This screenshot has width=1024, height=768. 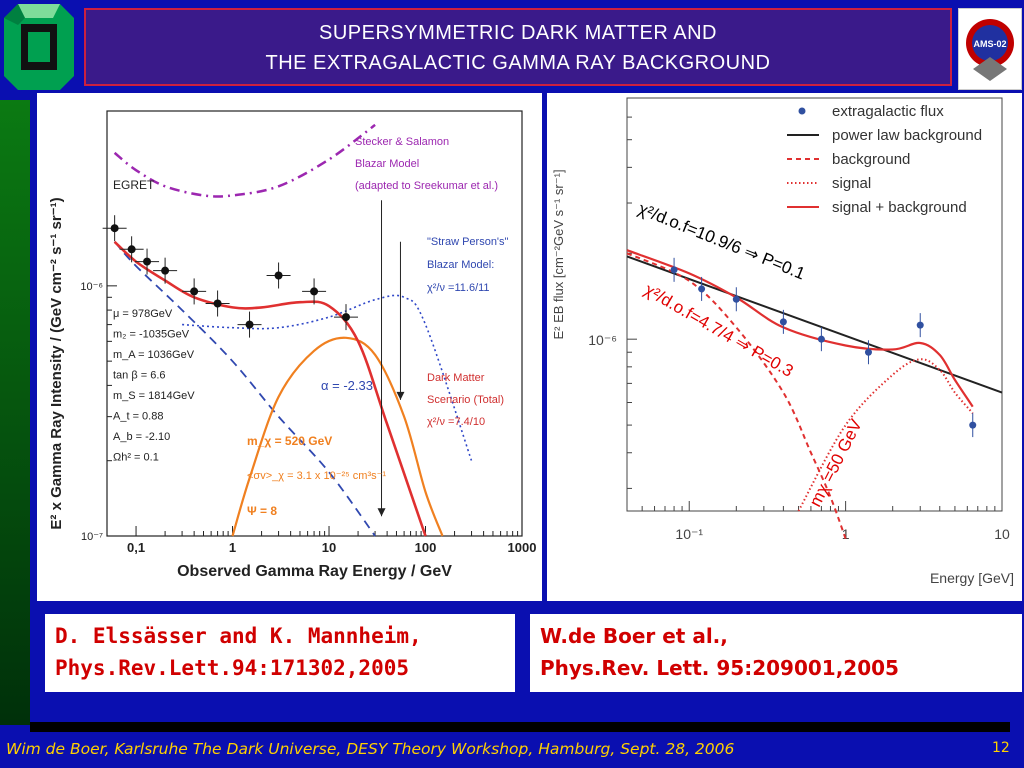 I want to click on legend-label: extragalactic flux, so click(x=888, y=111).